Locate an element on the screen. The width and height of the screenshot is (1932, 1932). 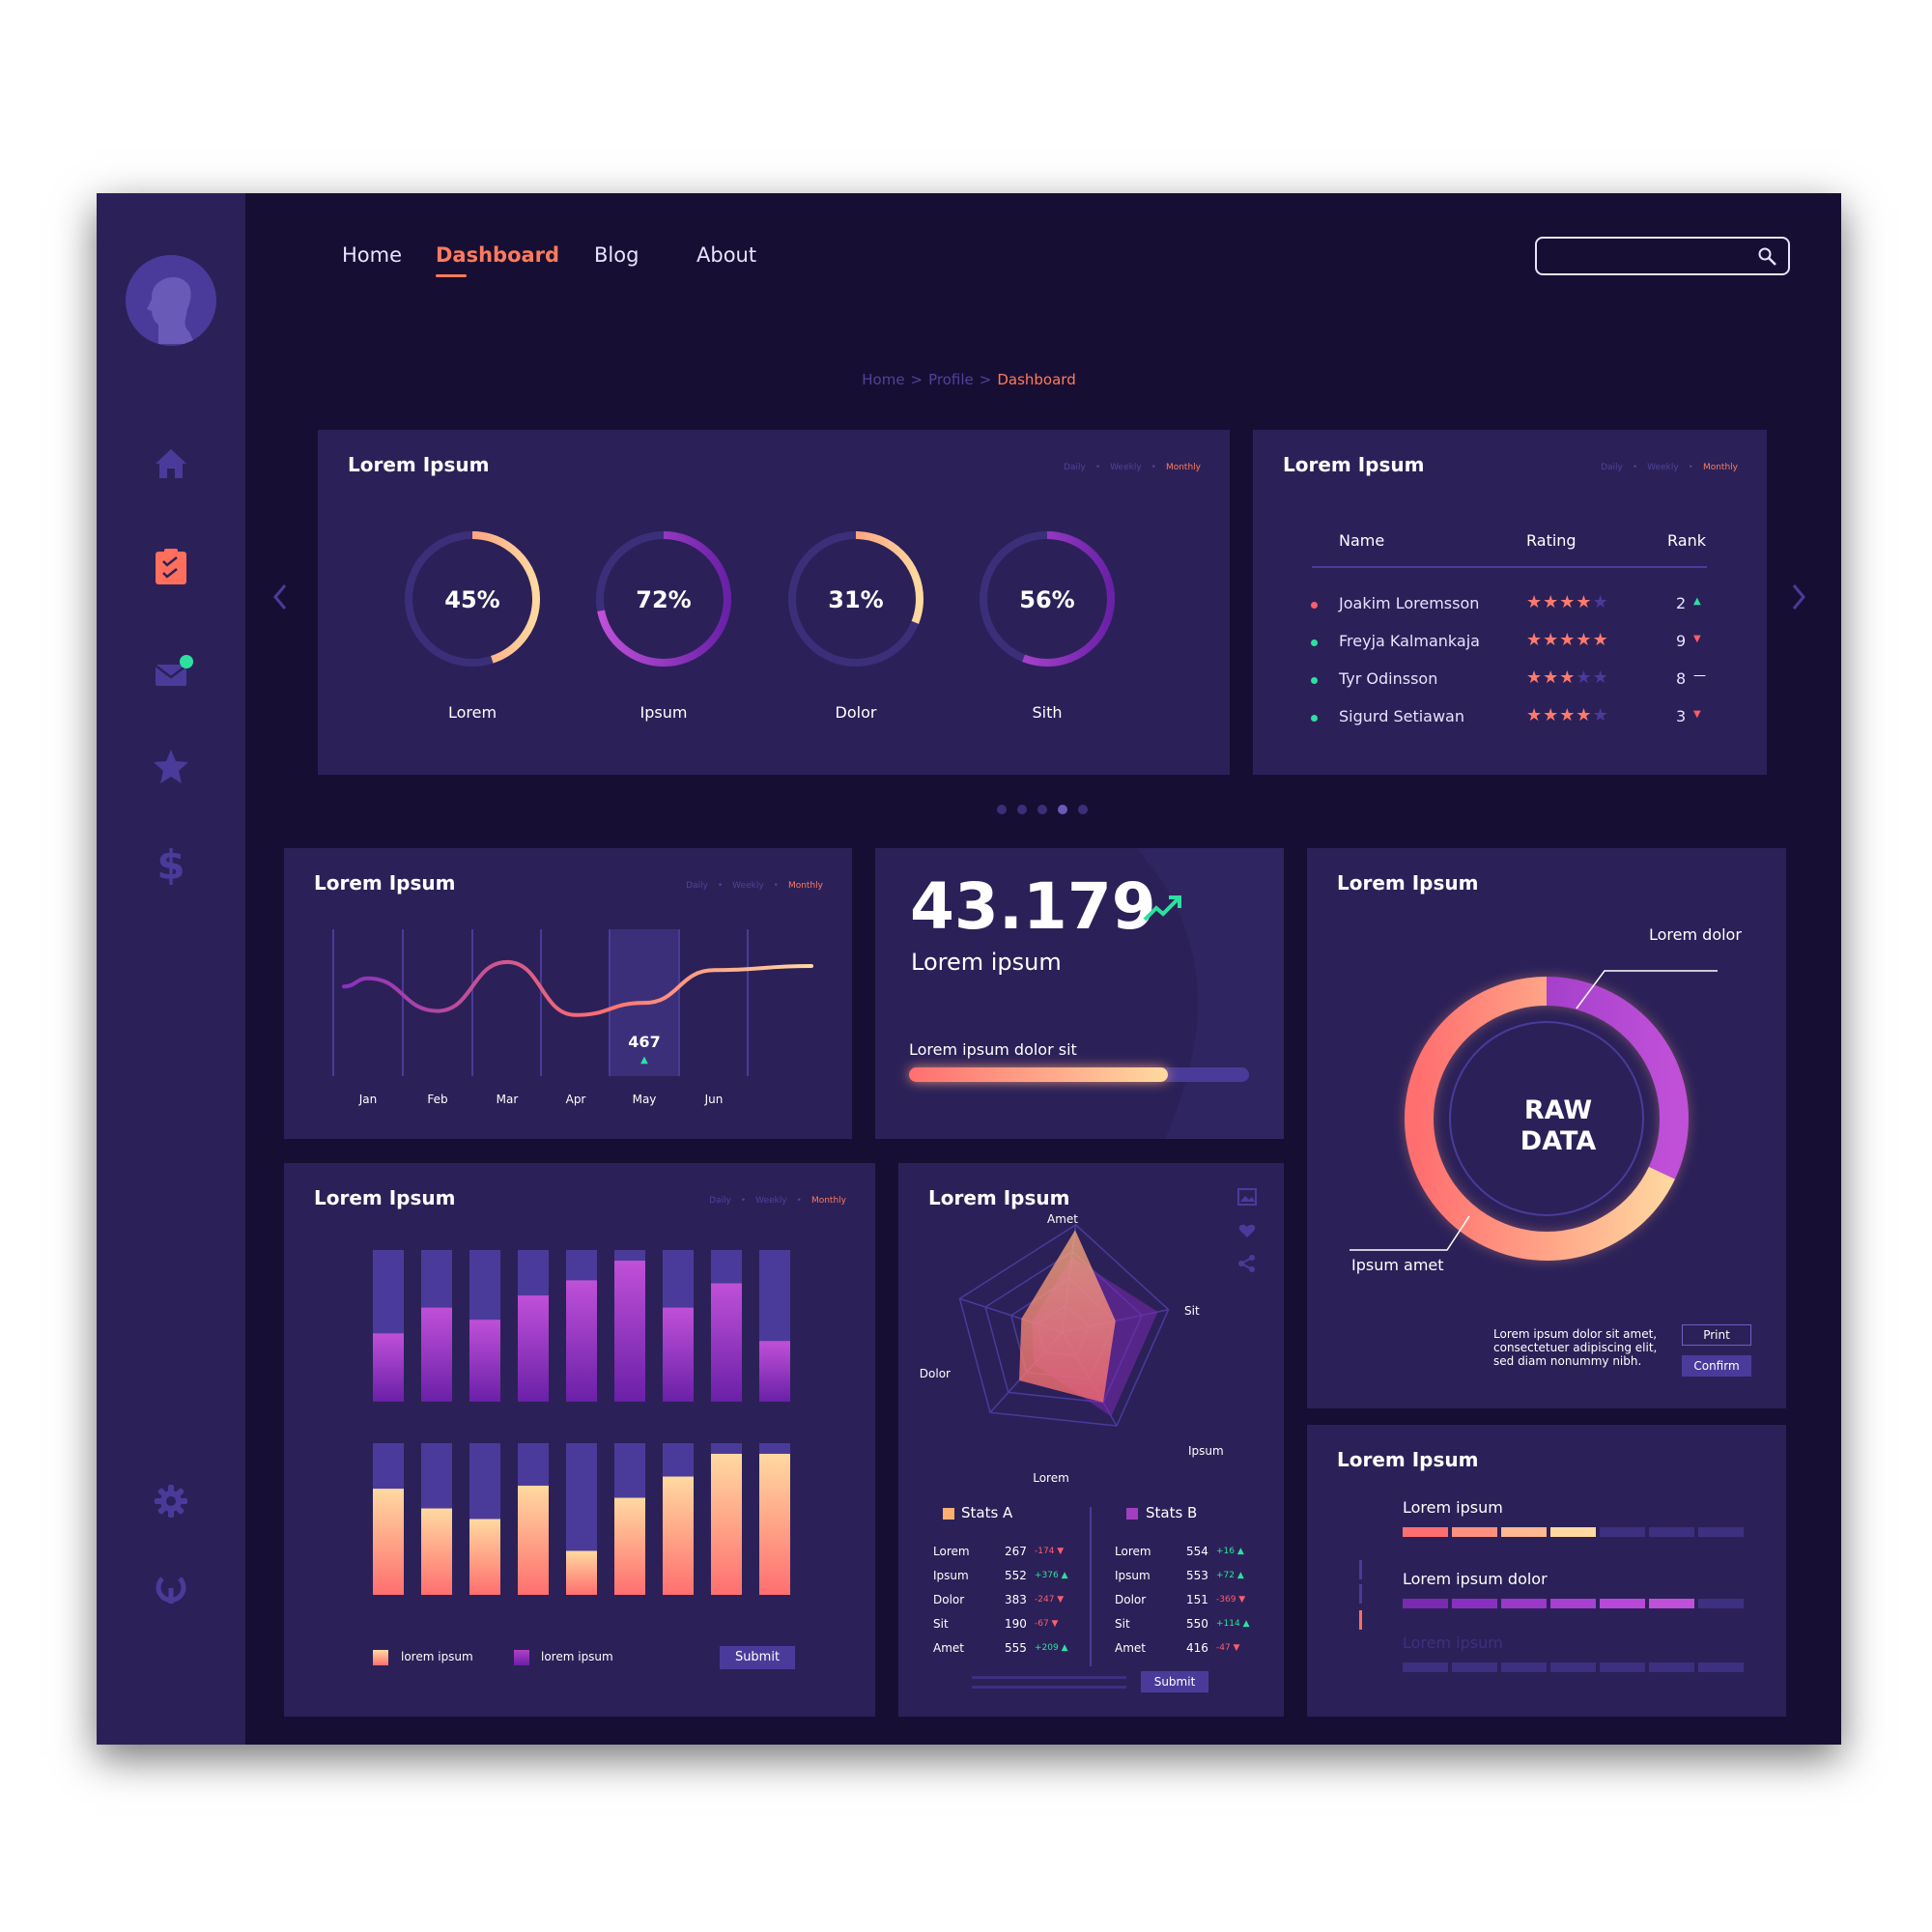
settings-gear-icon is located at coordinates (171, 1501).